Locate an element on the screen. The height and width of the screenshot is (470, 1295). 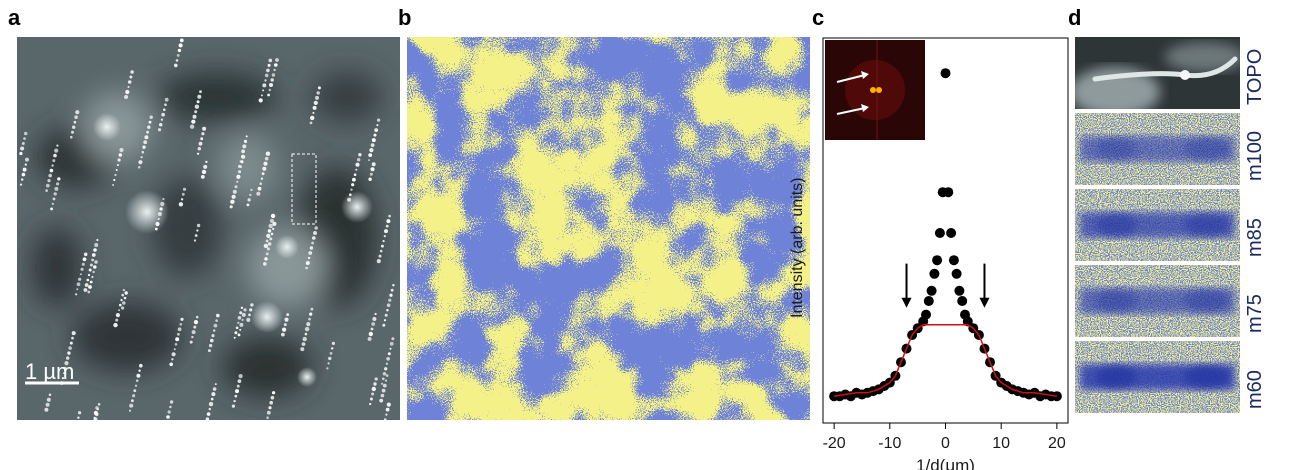
strip-image-m100 is located at coordinates (1157, 149).